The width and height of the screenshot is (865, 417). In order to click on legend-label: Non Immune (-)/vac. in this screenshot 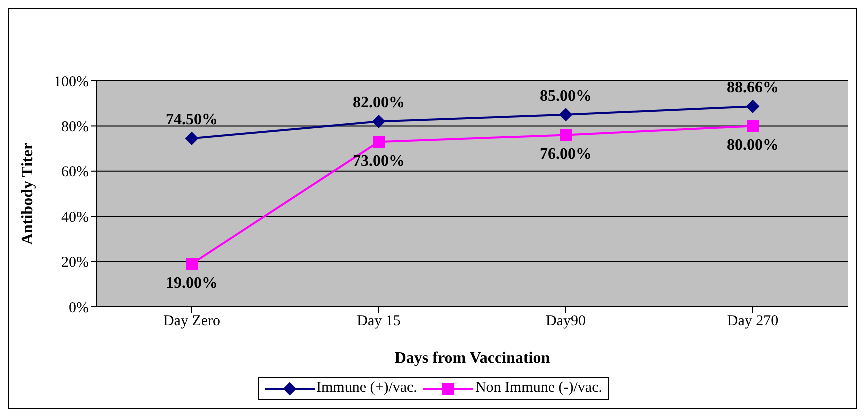, I will do `click(538, 388)`.